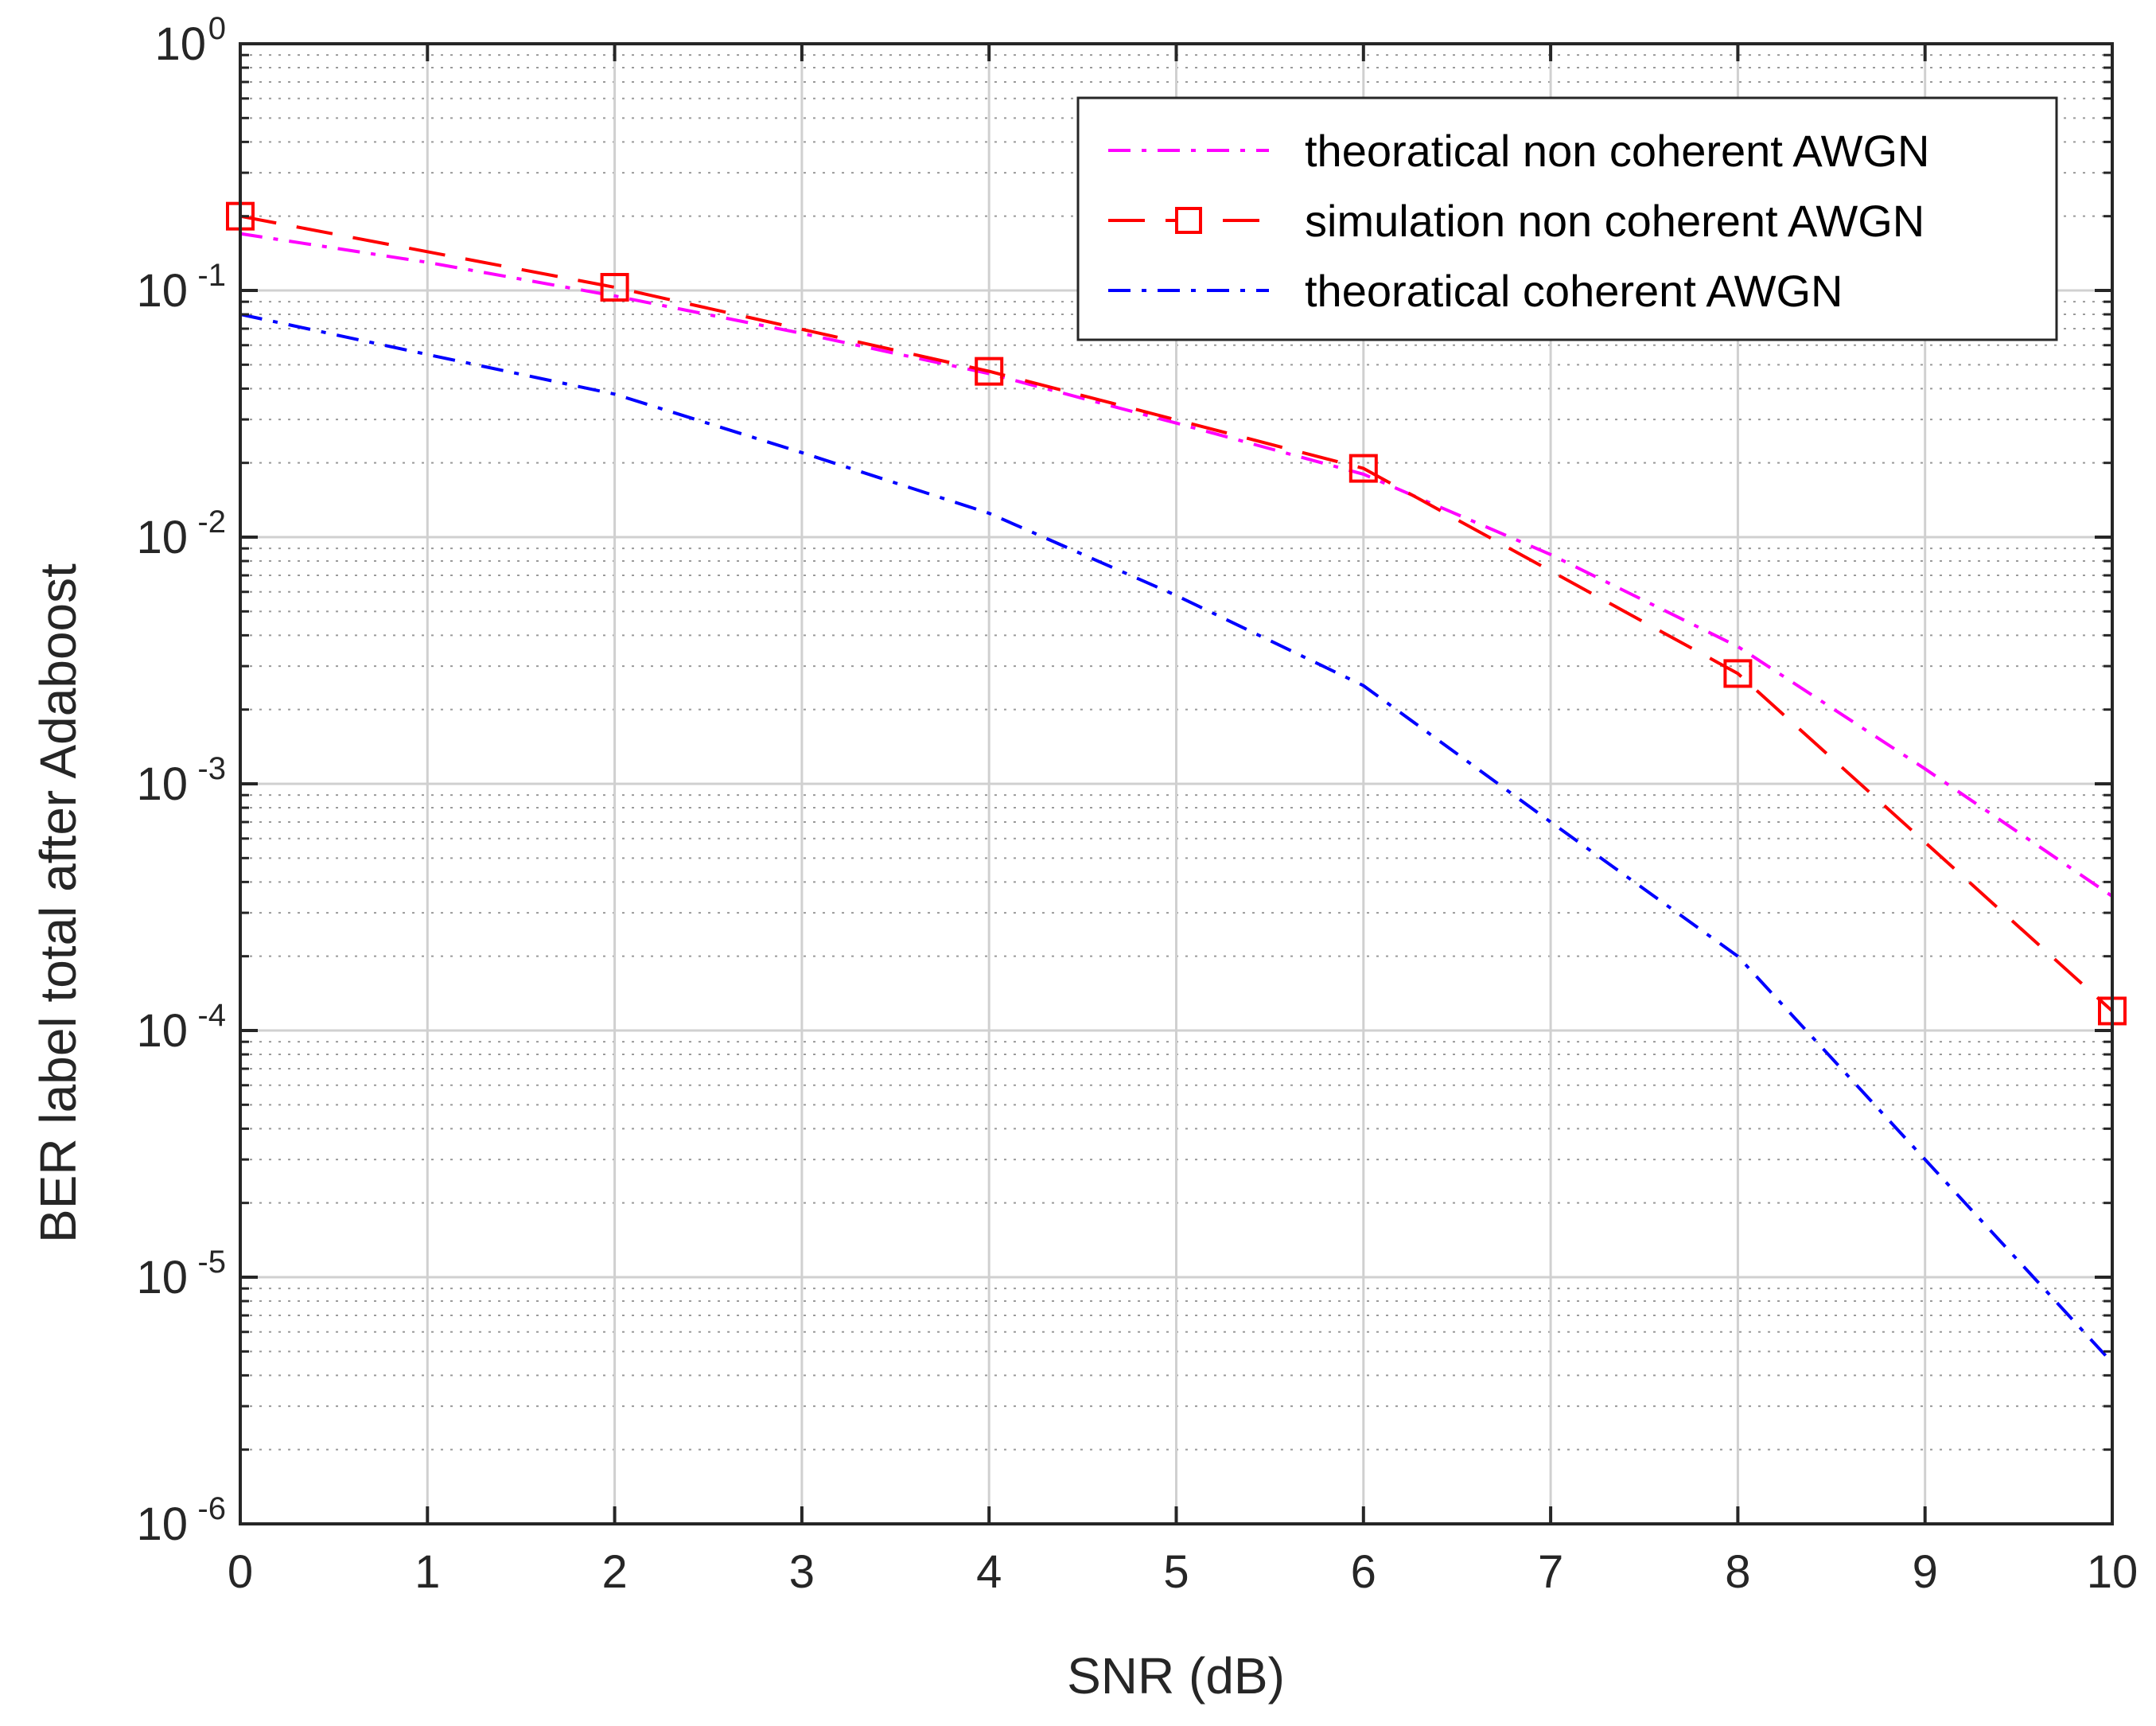  I want to click on y-tick-label: -2 10, so click(181, 534).